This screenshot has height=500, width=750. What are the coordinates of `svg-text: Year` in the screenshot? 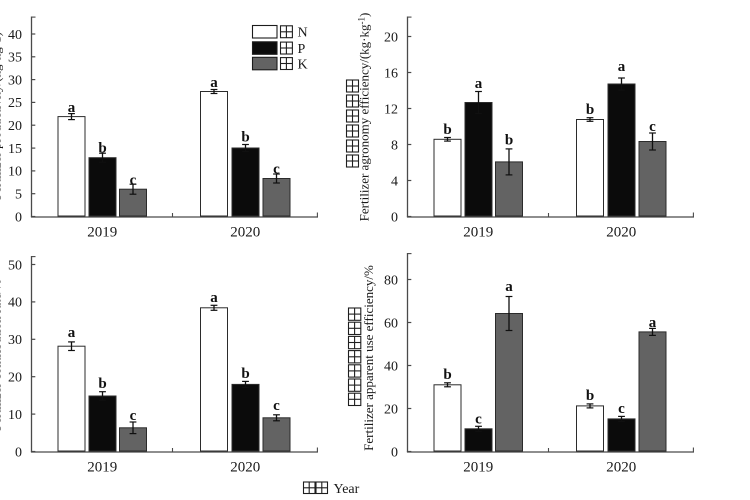 It's located at (347, 489).